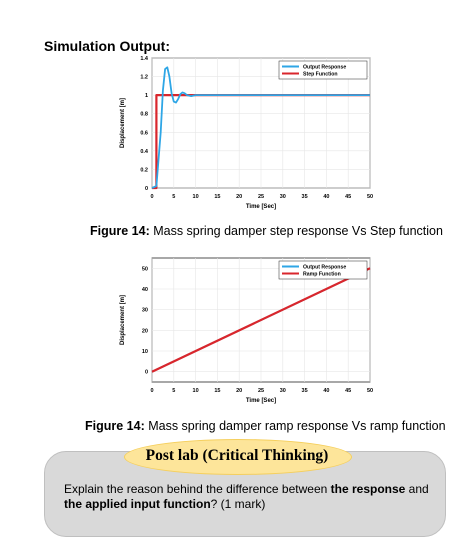 The height and width of the screenshot is (556, 474). Describe the element at coordinates (144, 78) in the screenshot. I see `y-tick-label: 1.2` at that location.